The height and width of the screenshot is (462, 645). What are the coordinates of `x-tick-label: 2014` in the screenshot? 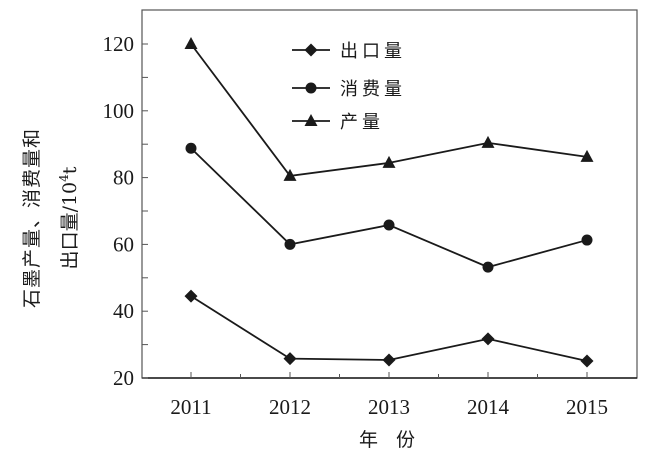 It's located at (488, 407).